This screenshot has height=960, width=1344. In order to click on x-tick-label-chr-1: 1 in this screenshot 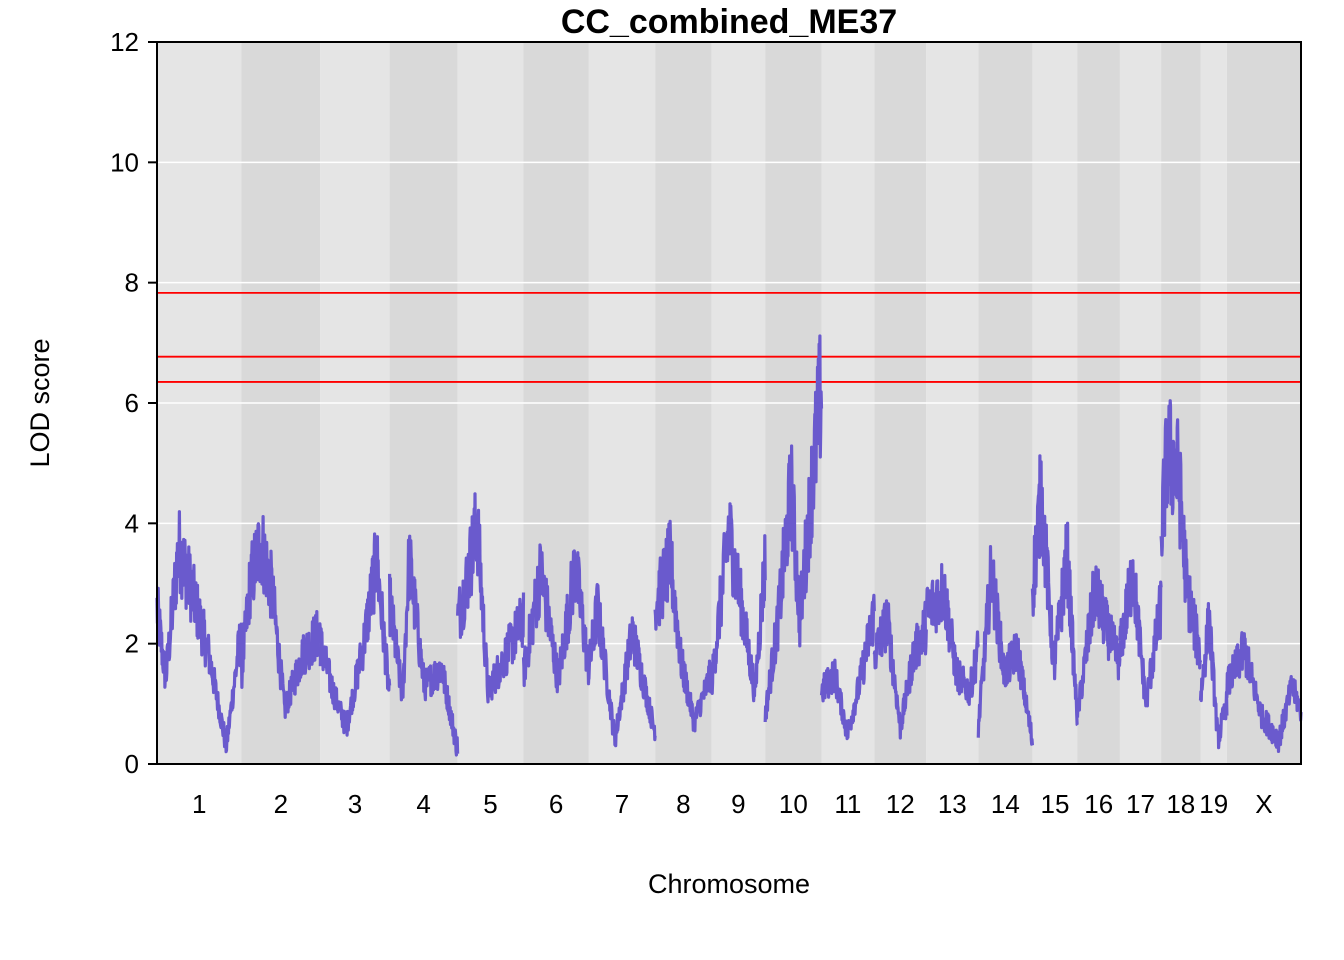, I will do `click(199, 804)`.